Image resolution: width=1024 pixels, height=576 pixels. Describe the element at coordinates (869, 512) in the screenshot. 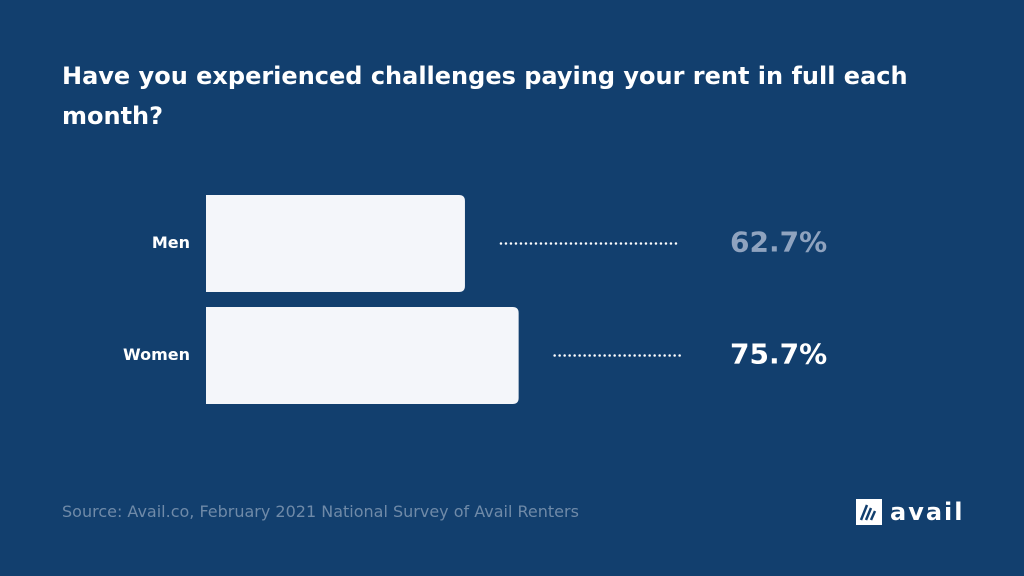

I see `logo-icon` at that location.